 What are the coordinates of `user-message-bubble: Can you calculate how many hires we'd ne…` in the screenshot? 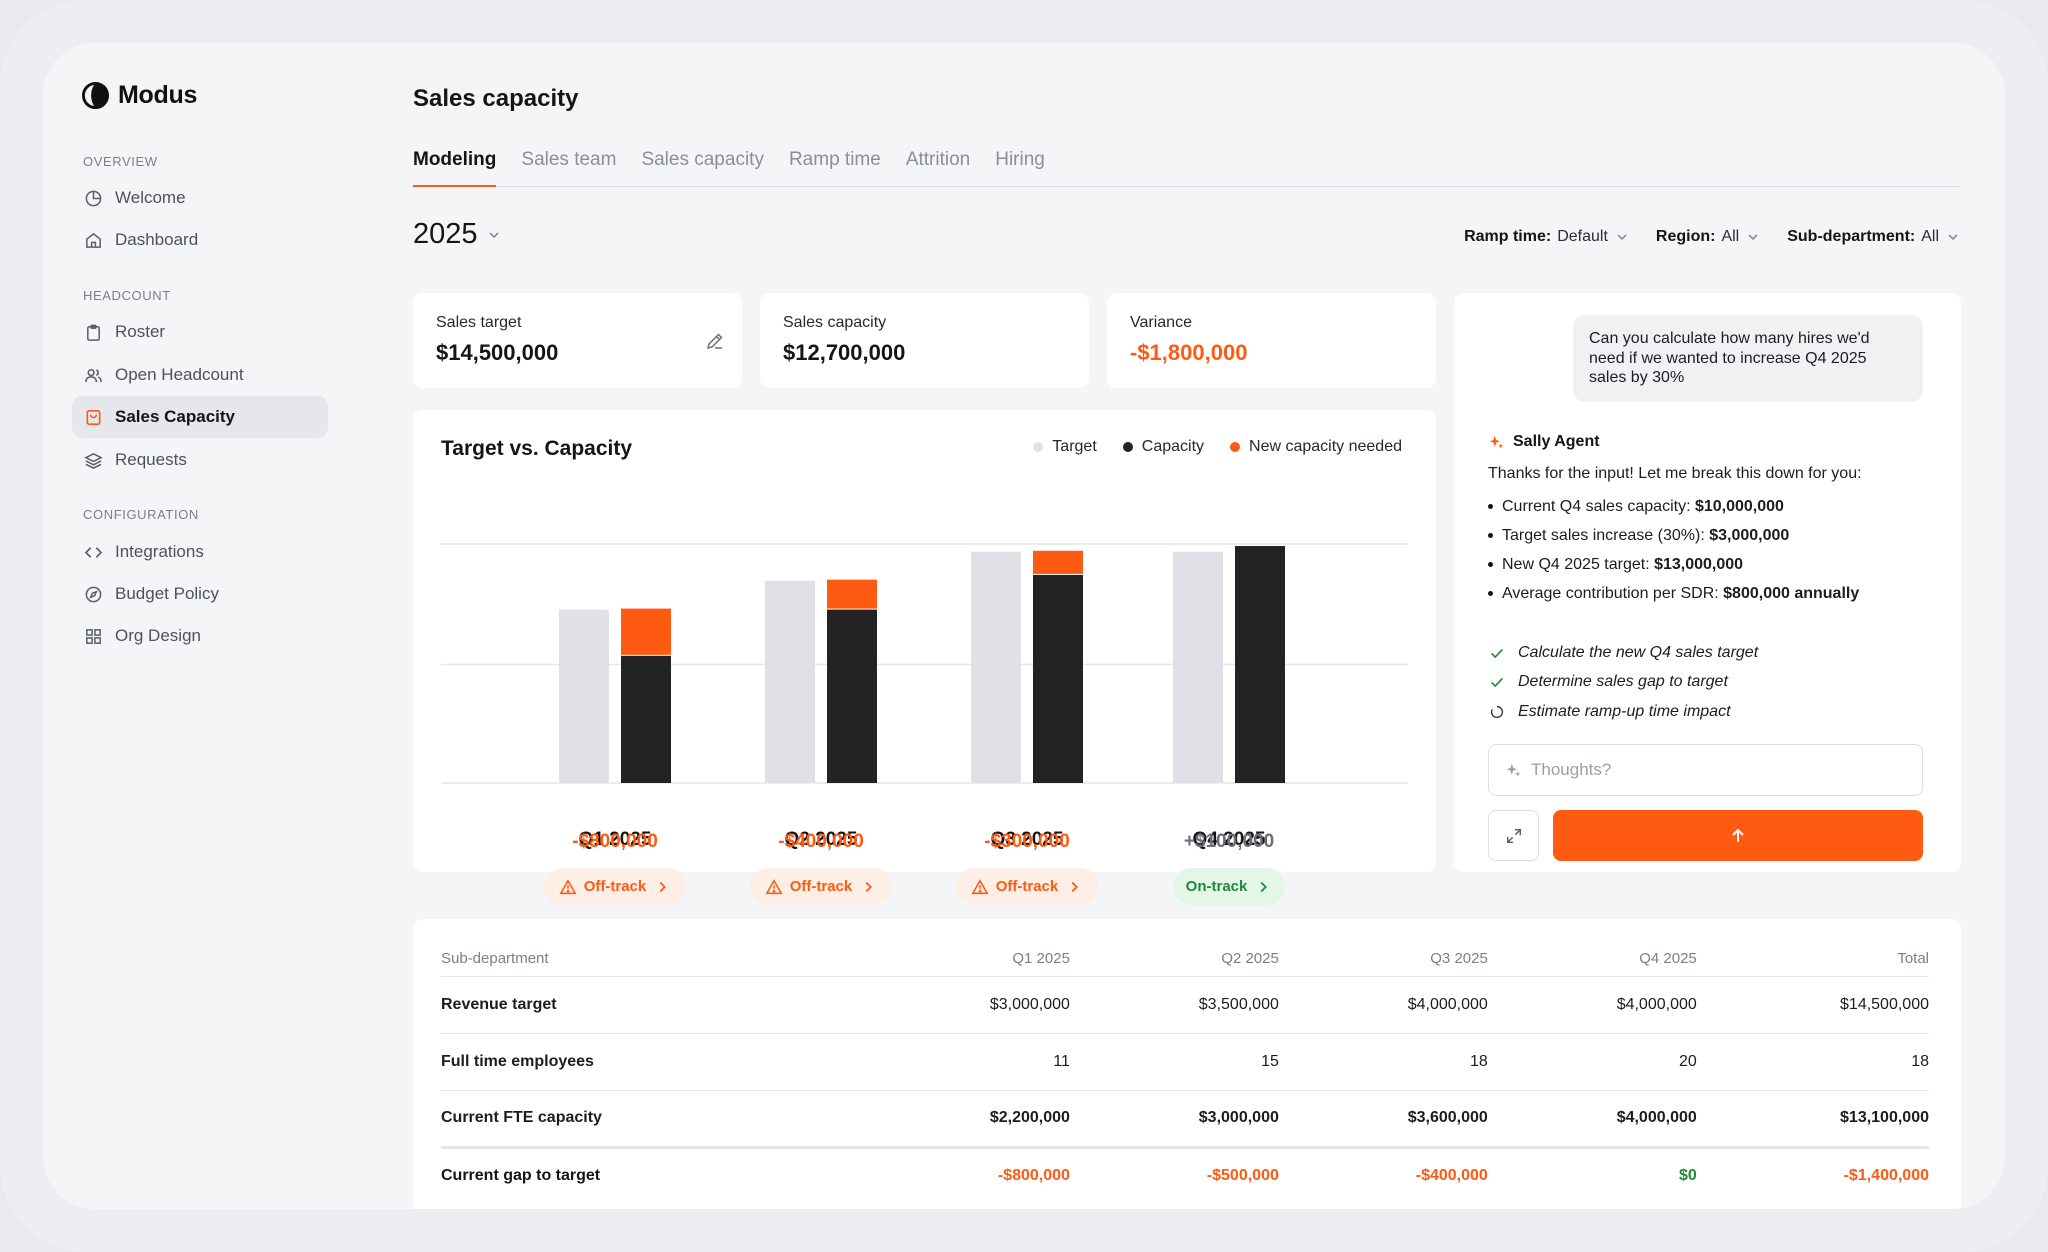 It's located at (1748, 358).